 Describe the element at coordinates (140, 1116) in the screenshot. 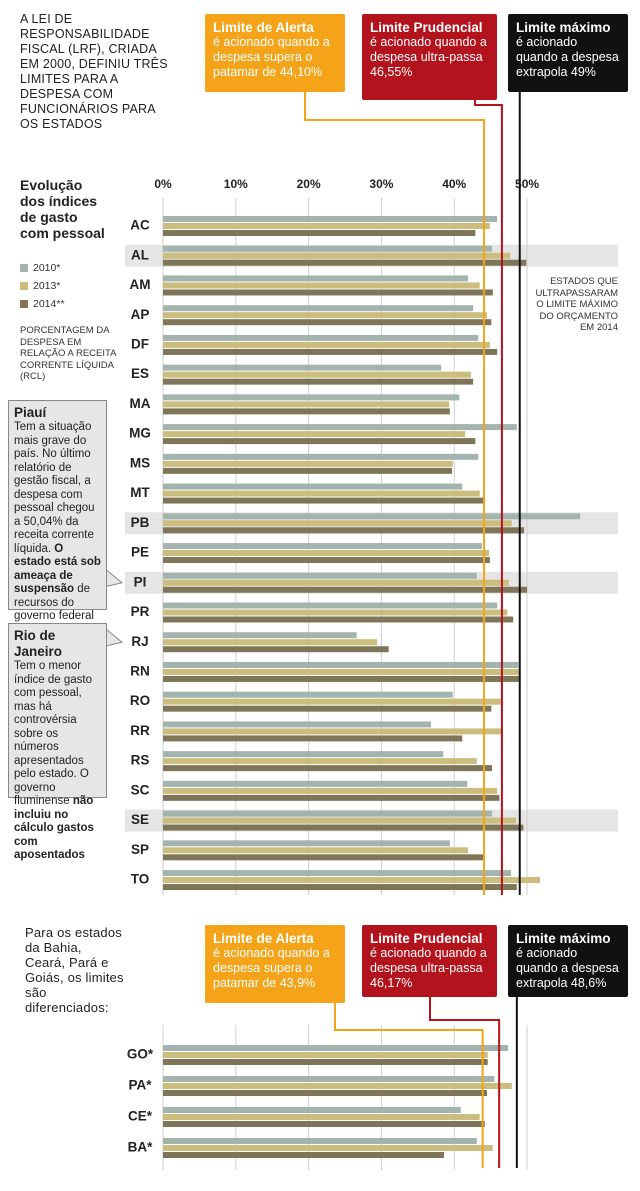

I see `category-label: CE*` at that location.